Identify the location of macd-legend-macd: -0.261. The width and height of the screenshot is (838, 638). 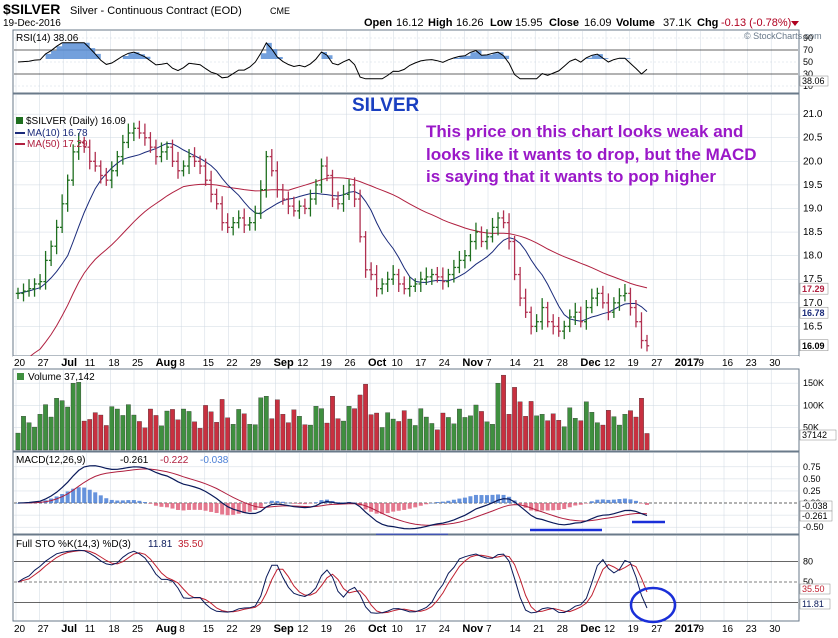
(134, 460).